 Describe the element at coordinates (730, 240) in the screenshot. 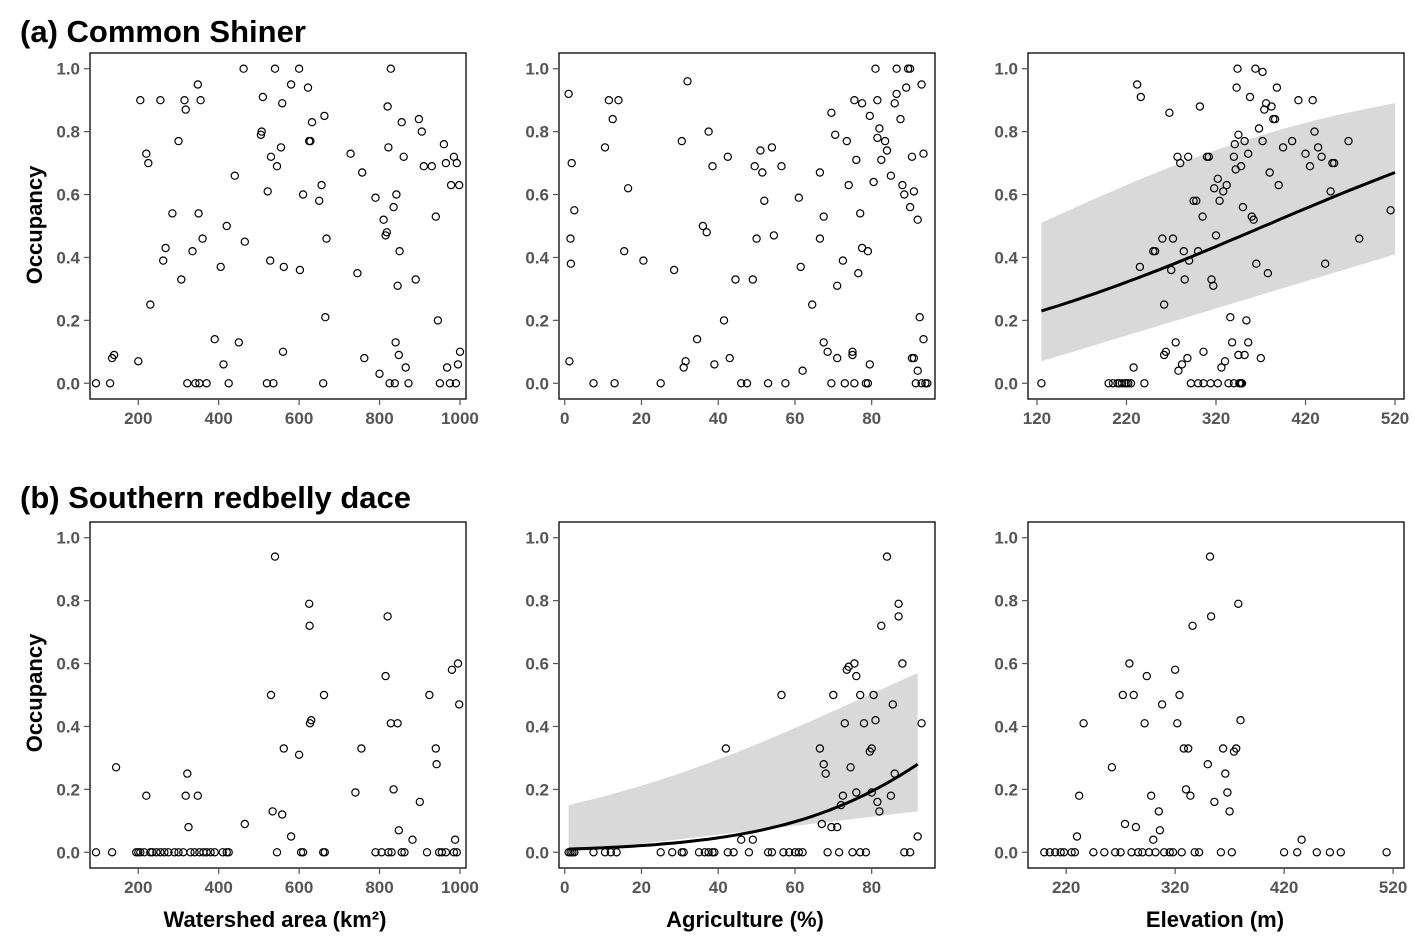

I see `panel-a-agriculture: 0.0 0.2 0.4 0.6 0.8 1.0 0 20 40 60 80` at that location.